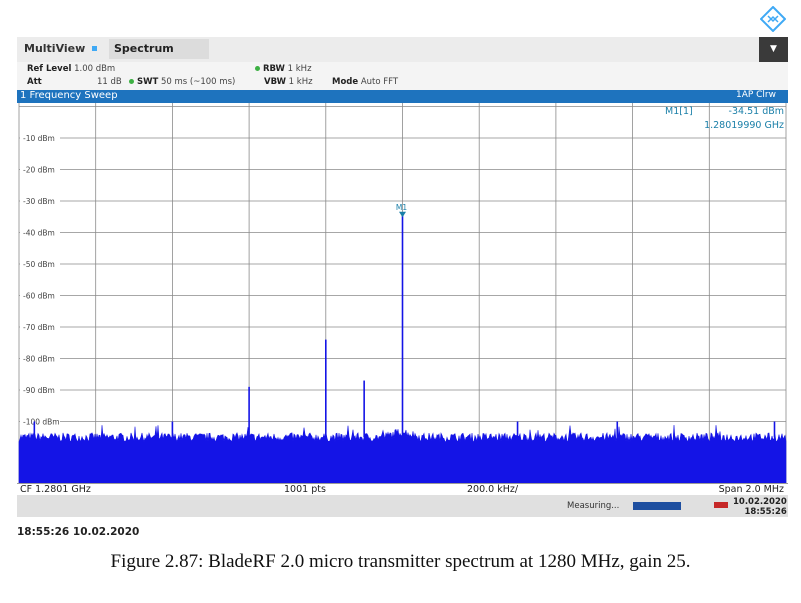 The image size is (801, 603). What do you see at coordinates (55, 48) in the screenshot?
I see `tab-multiview: MultiView` at bounding box center [55, 48].